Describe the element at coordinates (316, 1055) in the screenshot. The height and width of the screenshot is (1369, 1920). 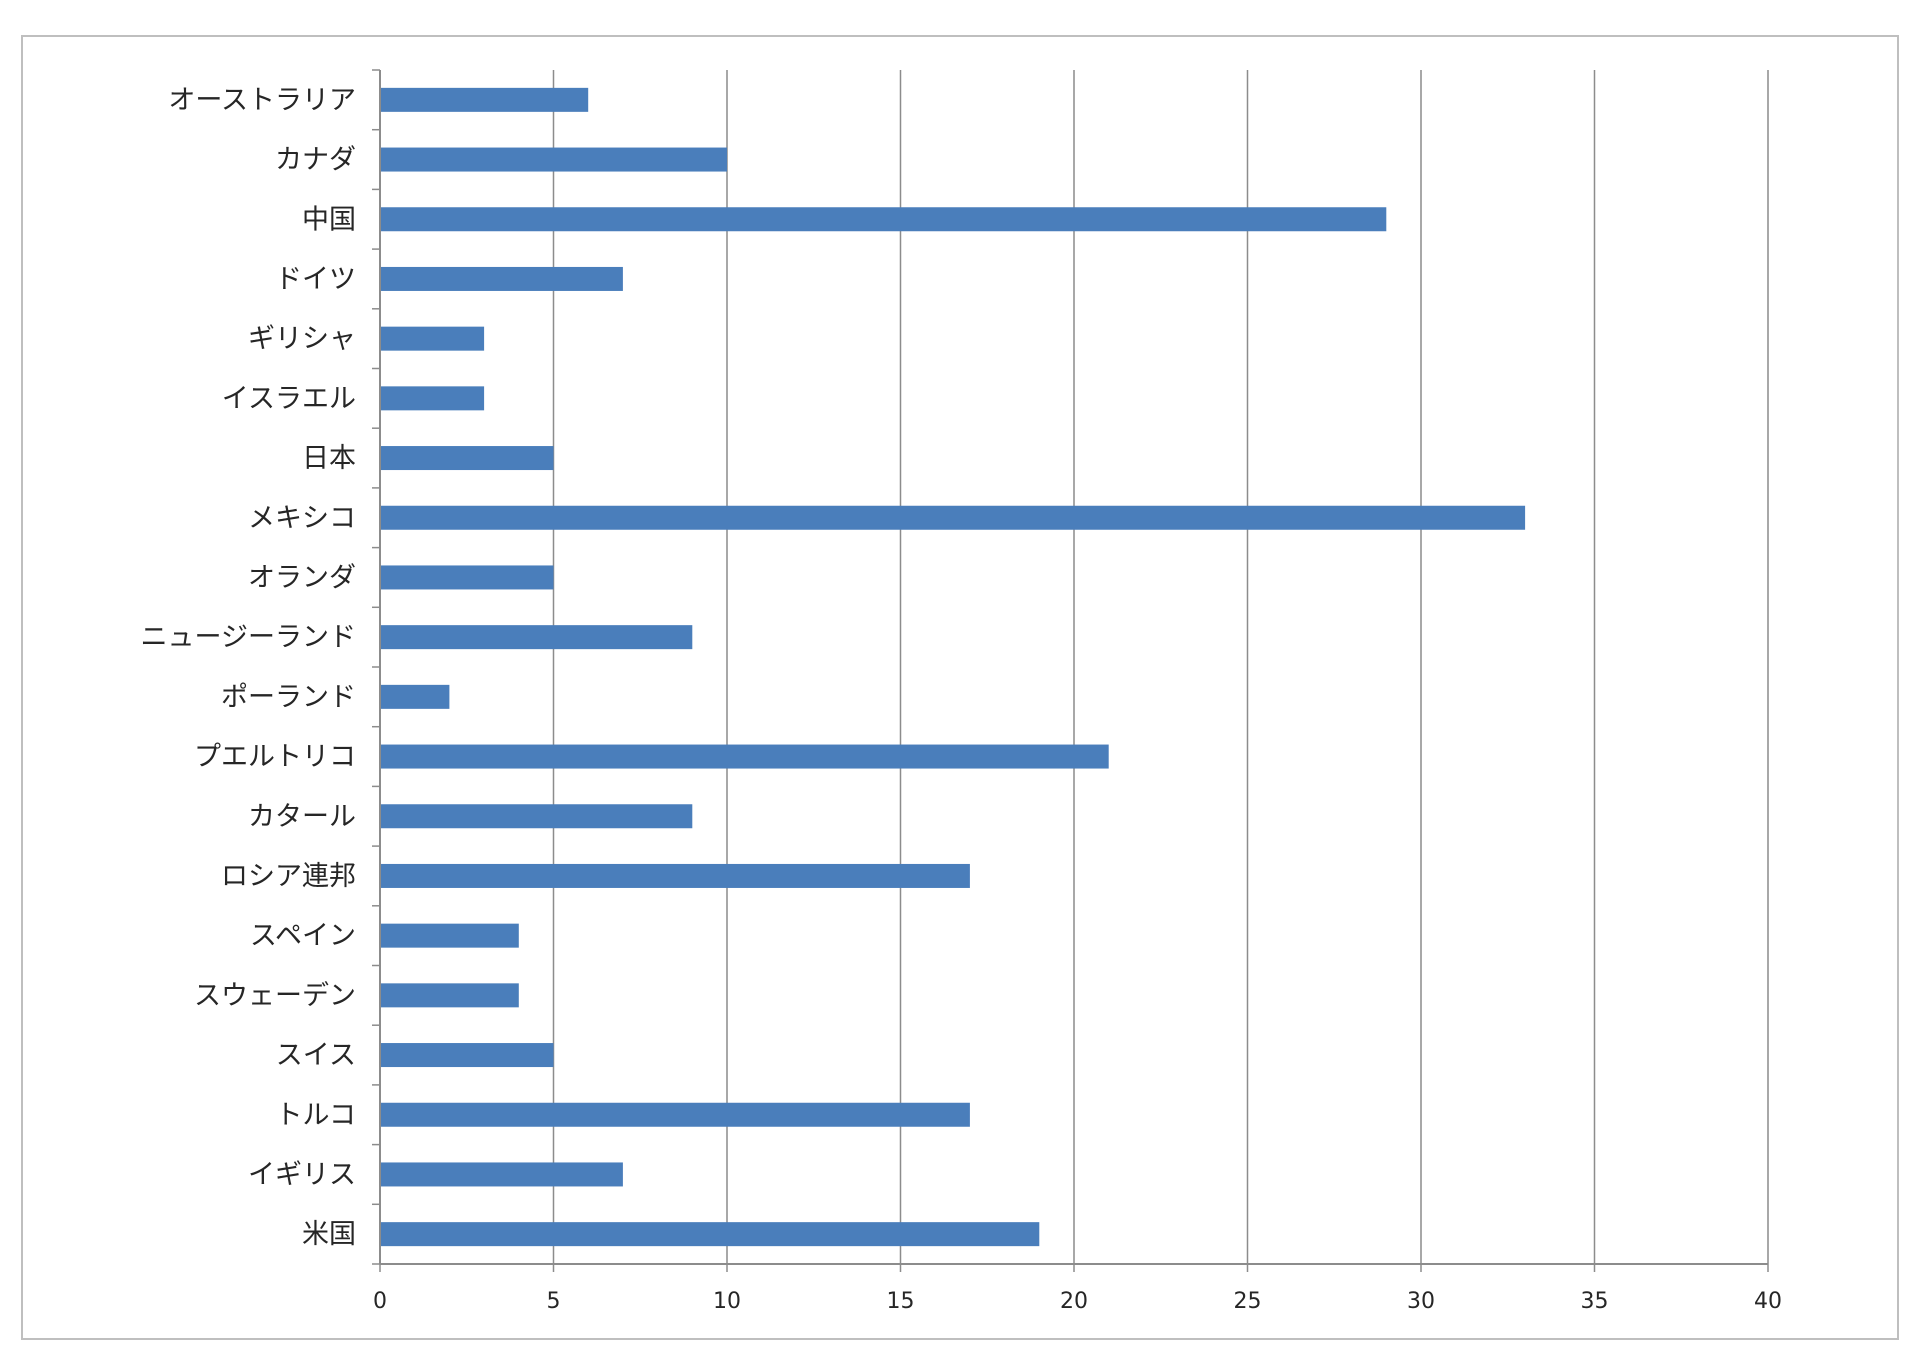
I see `category-label: スイス` at that location.